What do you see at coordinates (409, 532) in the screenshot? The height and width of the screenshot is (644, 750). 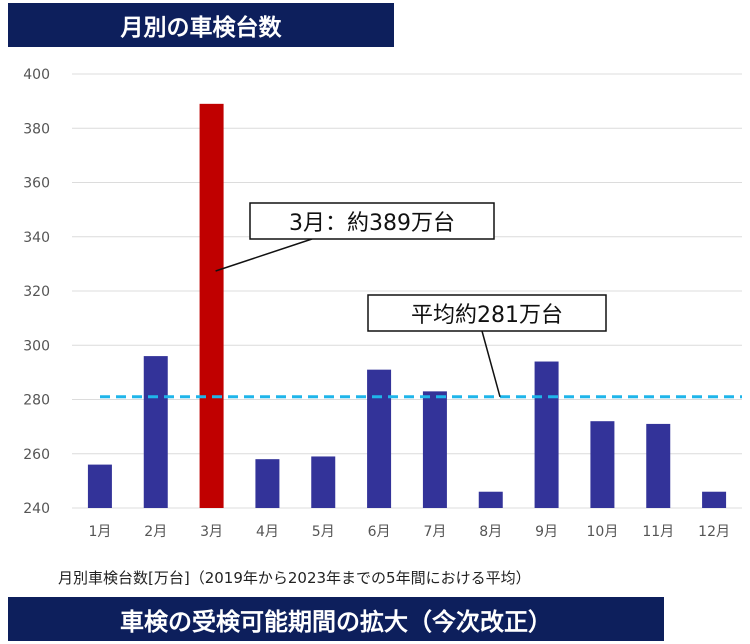 I see `x-axis-ticks: 1月 2月 3月 4月 5月 6月 7月 8月 9月 10月 11月 12月` at bounding box center [409, 532].